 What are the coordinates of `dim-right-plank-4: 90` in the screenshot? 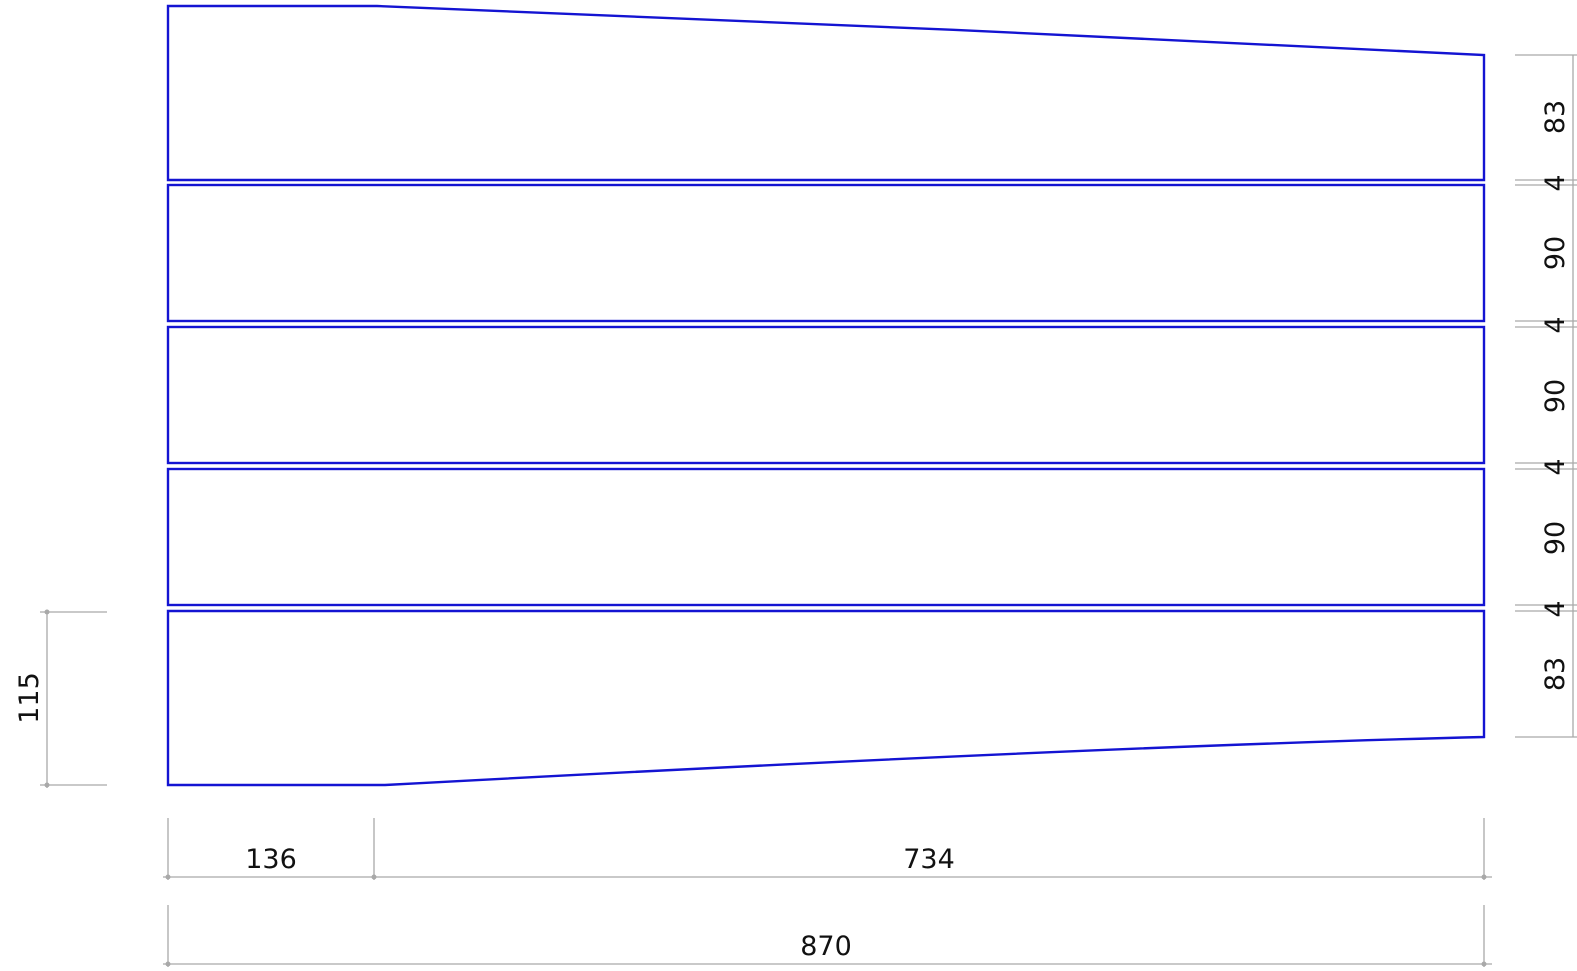 It's located at (1555, 538).